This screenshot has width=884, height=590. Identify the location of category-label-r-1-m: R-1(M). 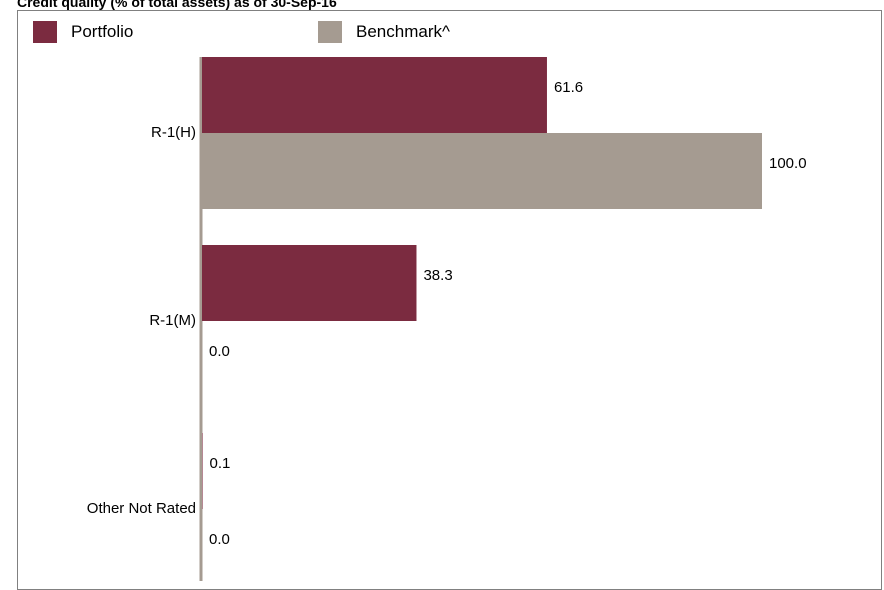
(172, 320).